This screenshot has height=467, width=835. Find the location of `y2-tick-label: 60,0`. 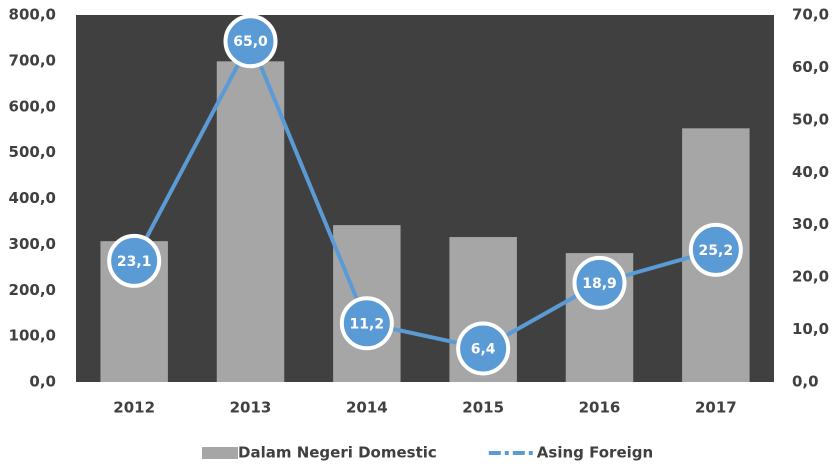

y2-tick-label: 60,0 is located at coordinates (810, 67).